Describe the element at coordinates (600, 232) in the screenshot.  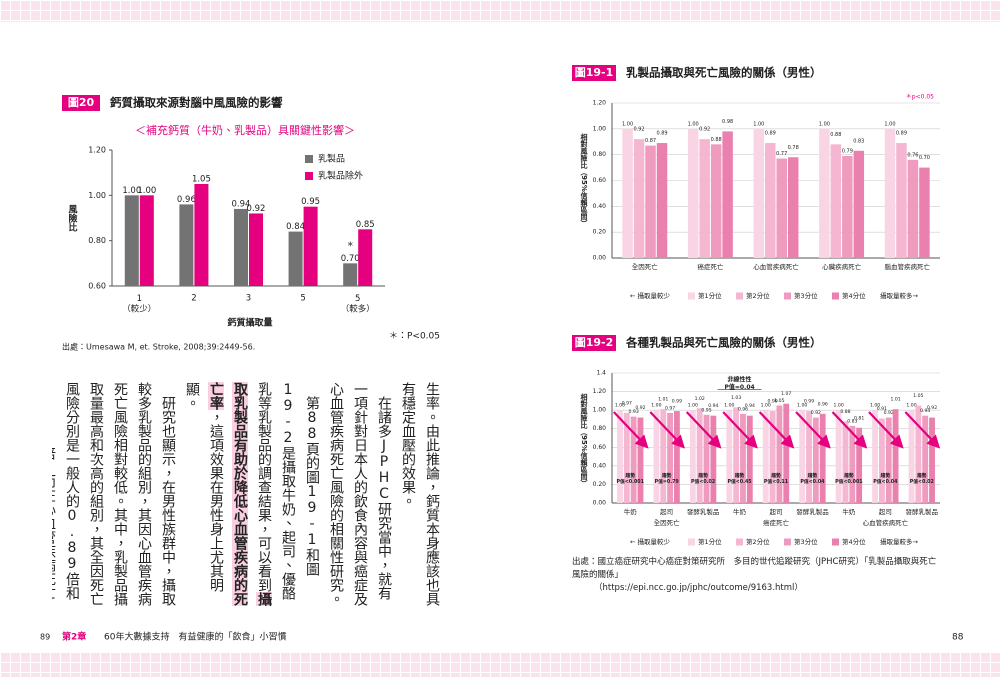
I see `y-tick-label: 0.20` at that location.